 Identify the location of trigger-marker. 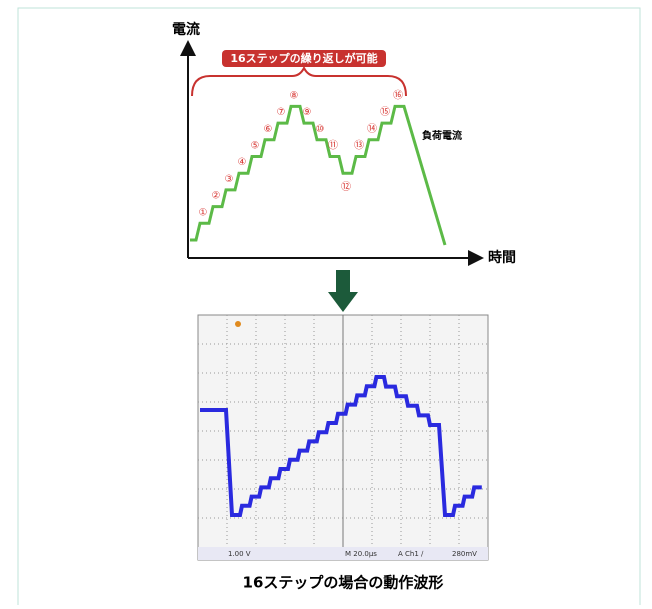
(238, 324).